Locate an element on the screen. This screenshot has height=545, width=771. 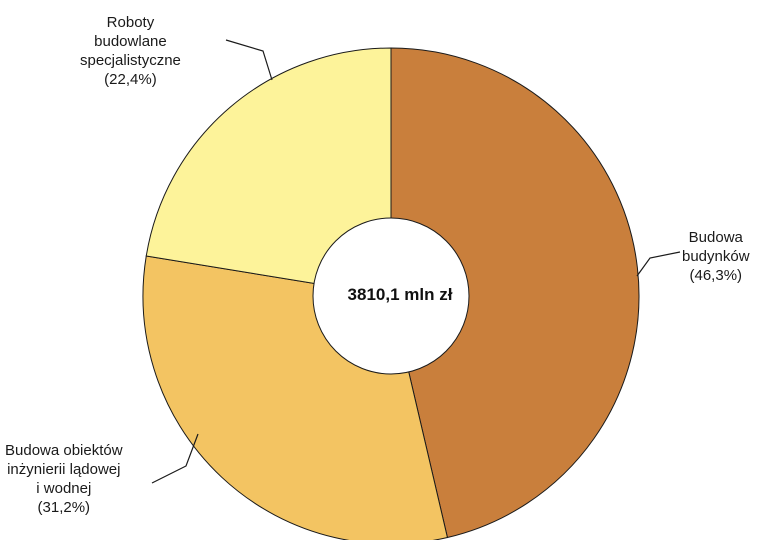
slice-0-name-line-1: budynków is located at coordinates (716, 256).